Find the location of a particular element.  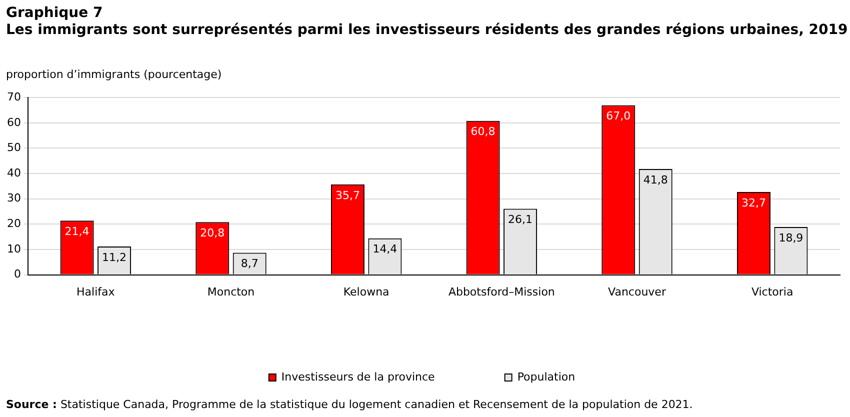

x-tick-label: Vancouver is located at coordinates (637, 291).